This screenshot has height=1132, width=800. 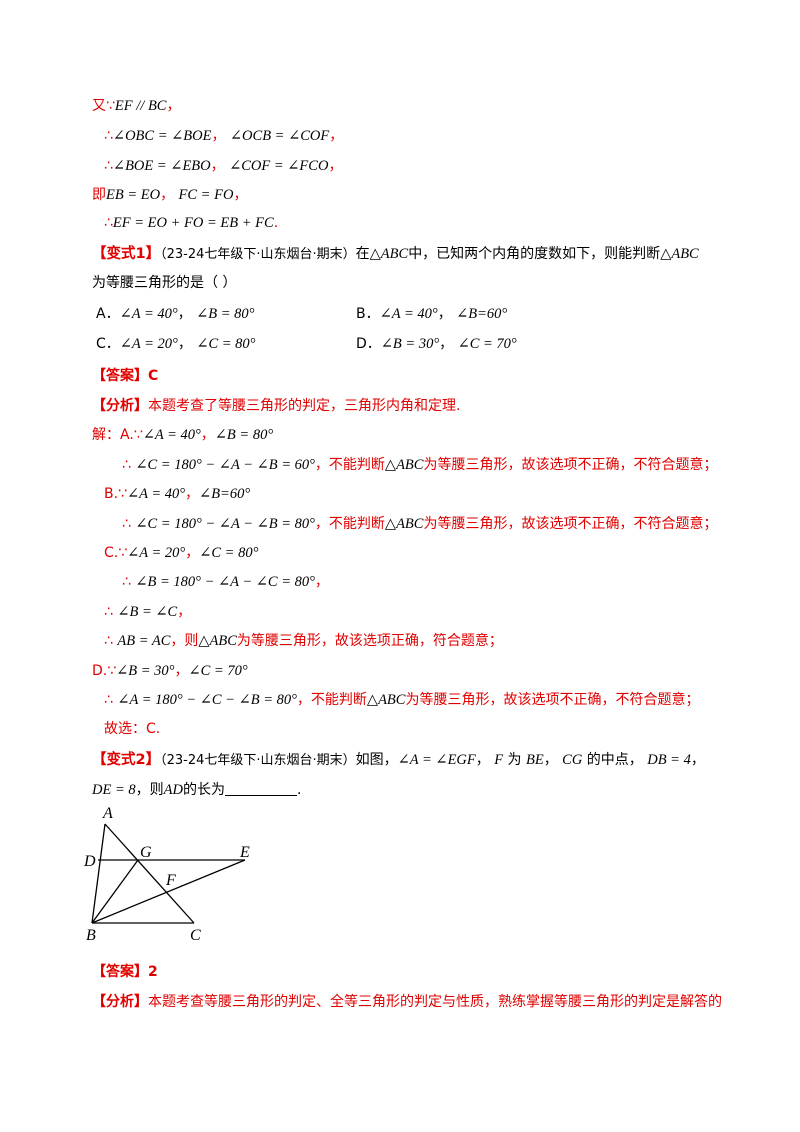 What do you see at coordinates (140, 106) in the screenshot?
I see `proof-math: EF // BC` at bounding box center [140, 106].